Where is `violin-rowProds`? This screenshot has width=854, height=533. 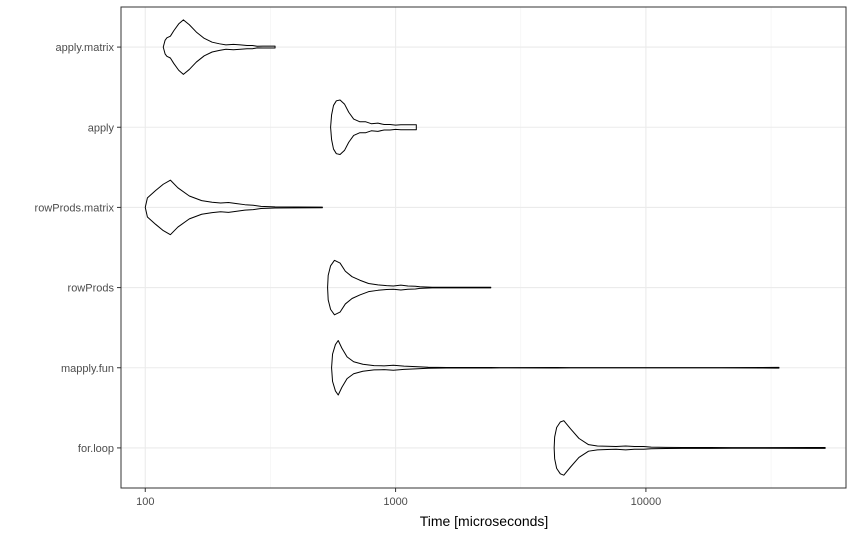
violin-rowProds is located at coordinates (409, 287).